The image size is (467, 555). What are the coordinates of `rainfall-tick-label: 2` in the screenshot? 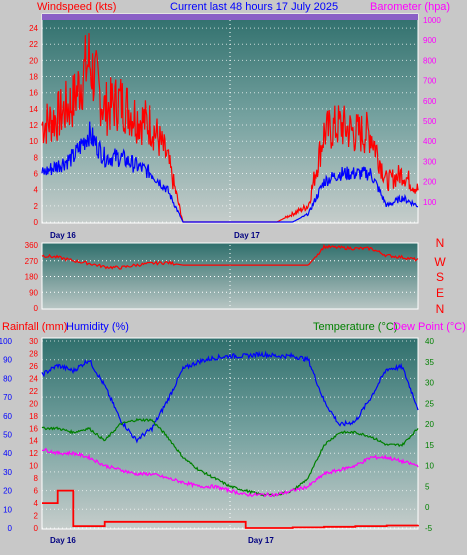 It's located at (36, 516).